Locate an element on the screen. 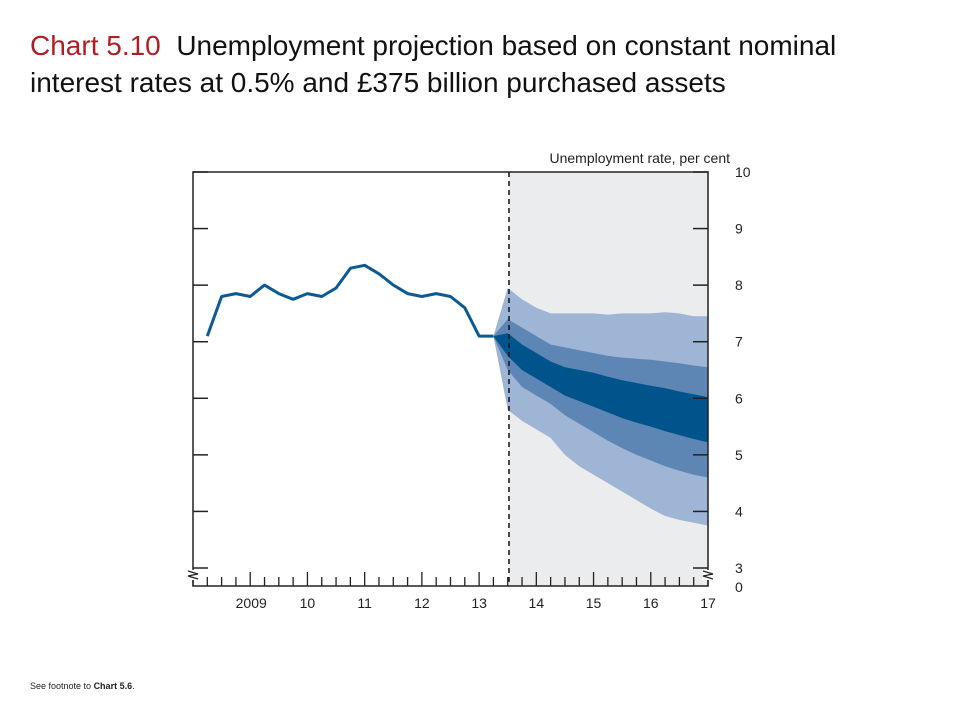 Image resolution: width=960 pixels, height=720 pixels. x-tick-label: 17 is located at coordinates (708, 603).